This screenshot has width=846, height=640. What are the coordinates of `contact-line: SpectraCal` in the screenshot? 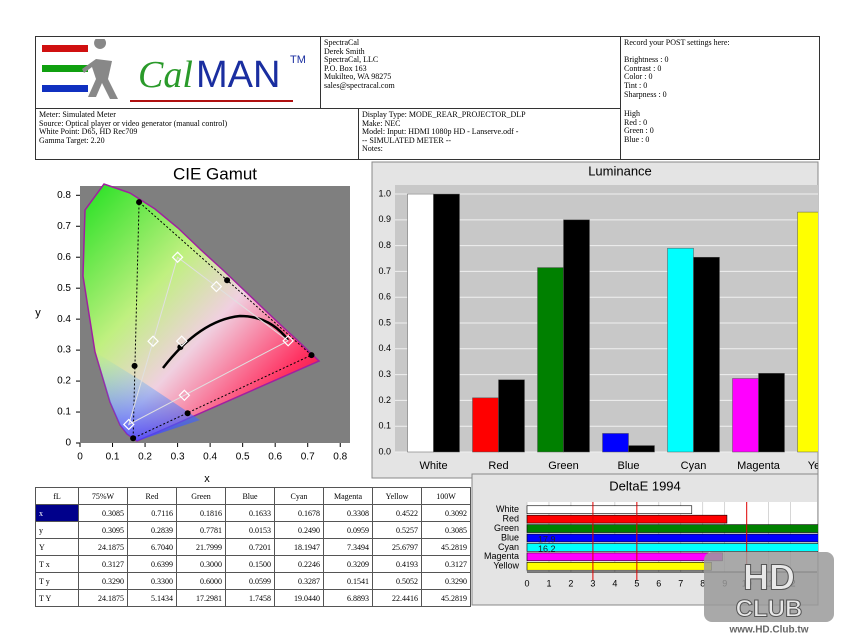 It's located at (342, 42).